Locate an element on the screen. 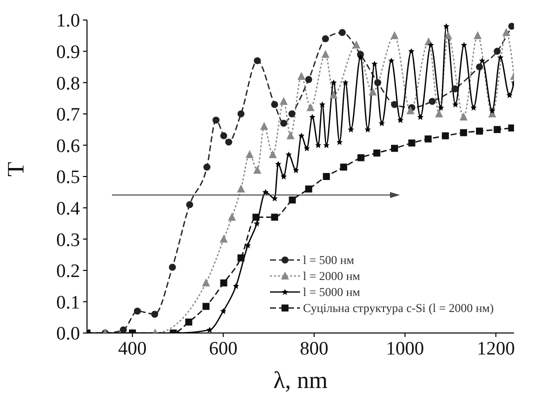  y-tick-label: 0.4 is located at coordinates (68, 209).